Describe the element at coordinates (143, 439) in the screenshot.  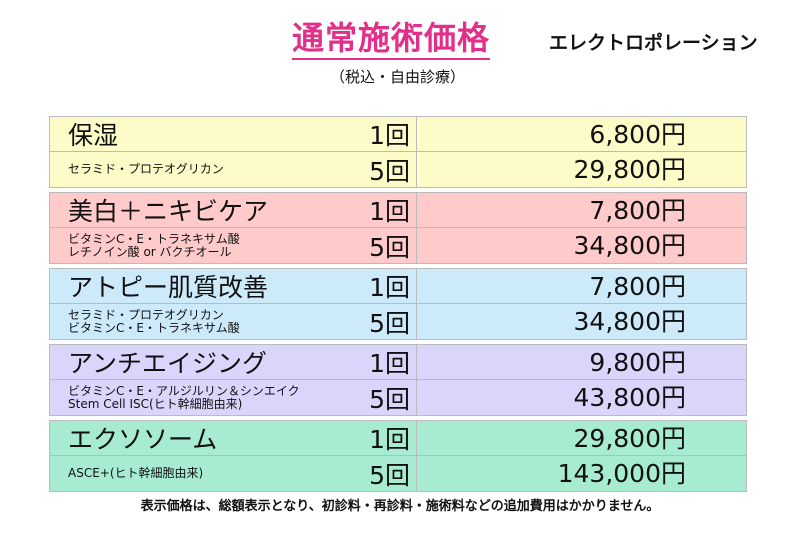
I see `menu-name: エクソソーム` at that location.